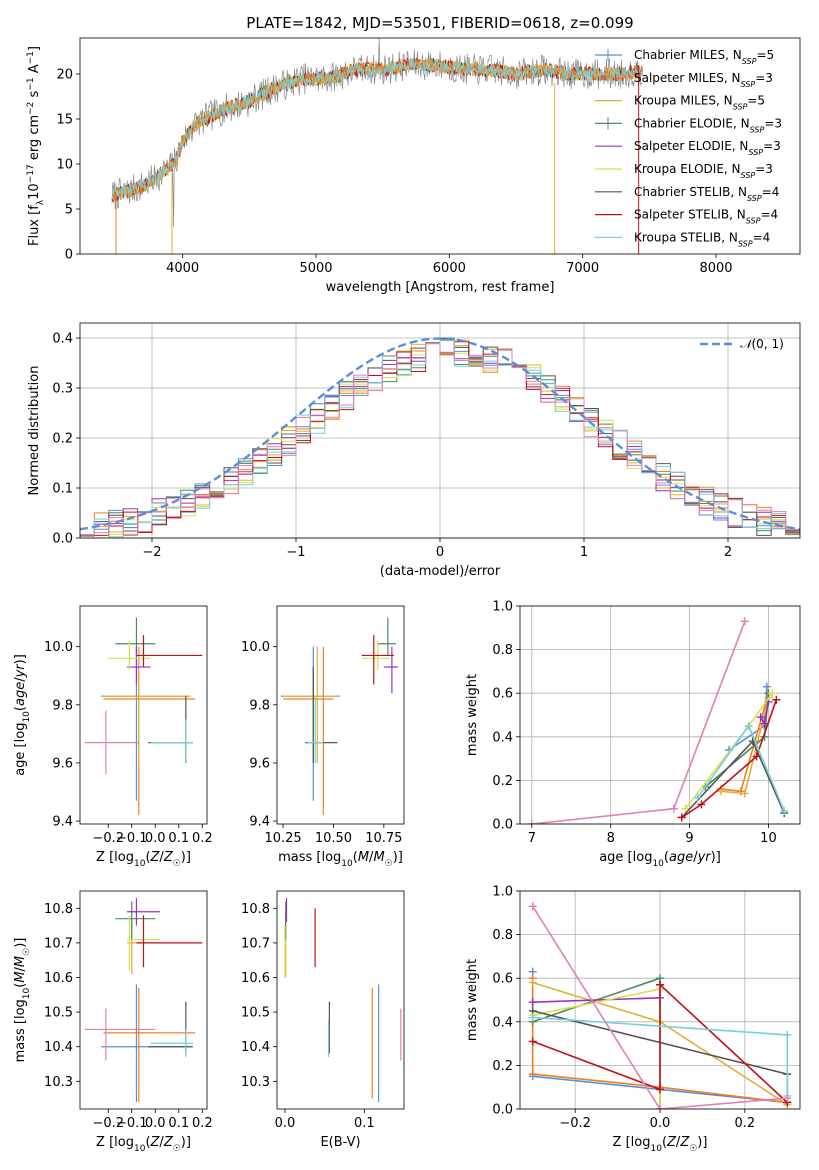  Describe the element at coordinates (69, 210) in the screenshot. I see `y-tick-label: 5` at that location.